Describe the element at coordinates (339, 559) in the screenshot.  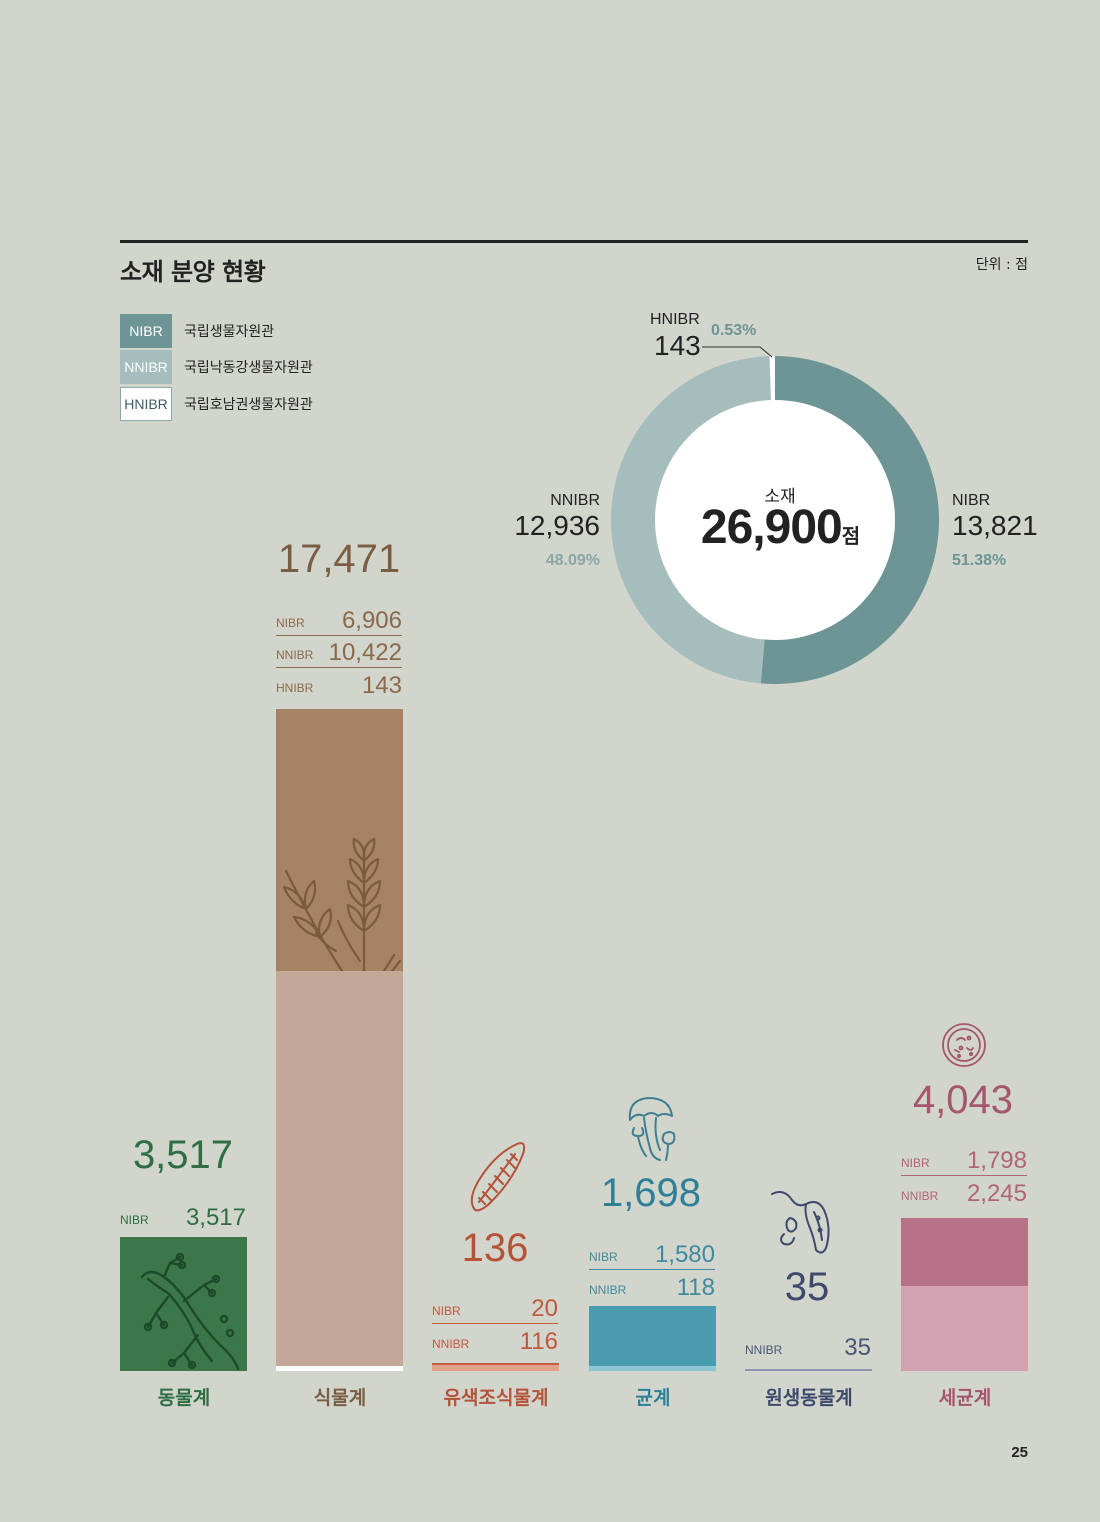
I see `category-total-plants: 17,471` at that location.